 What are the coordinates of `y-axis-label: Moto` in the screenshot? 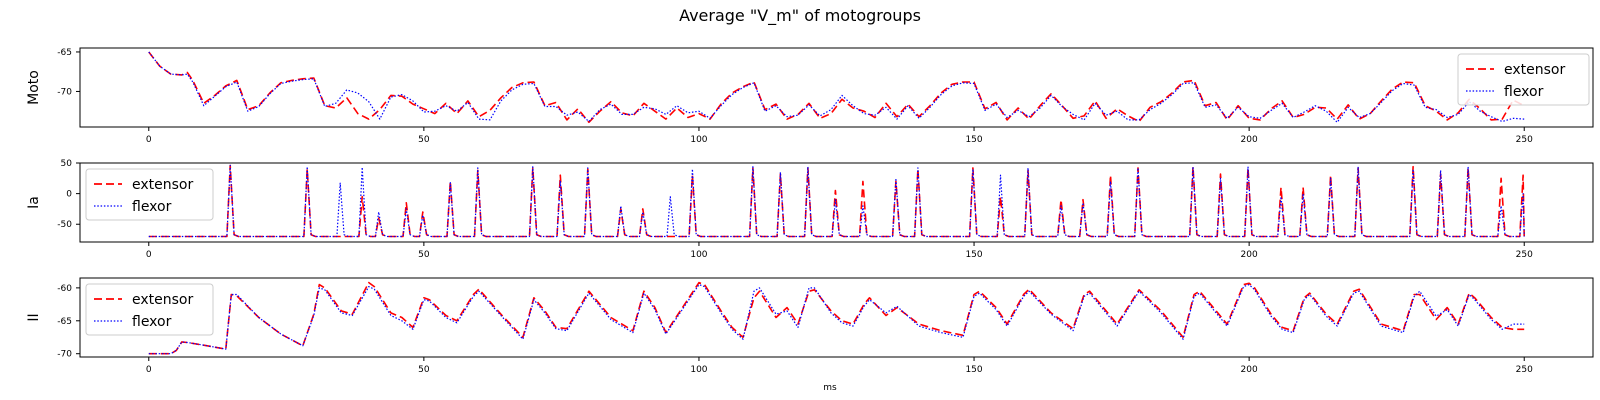 It's located at (34, 87).